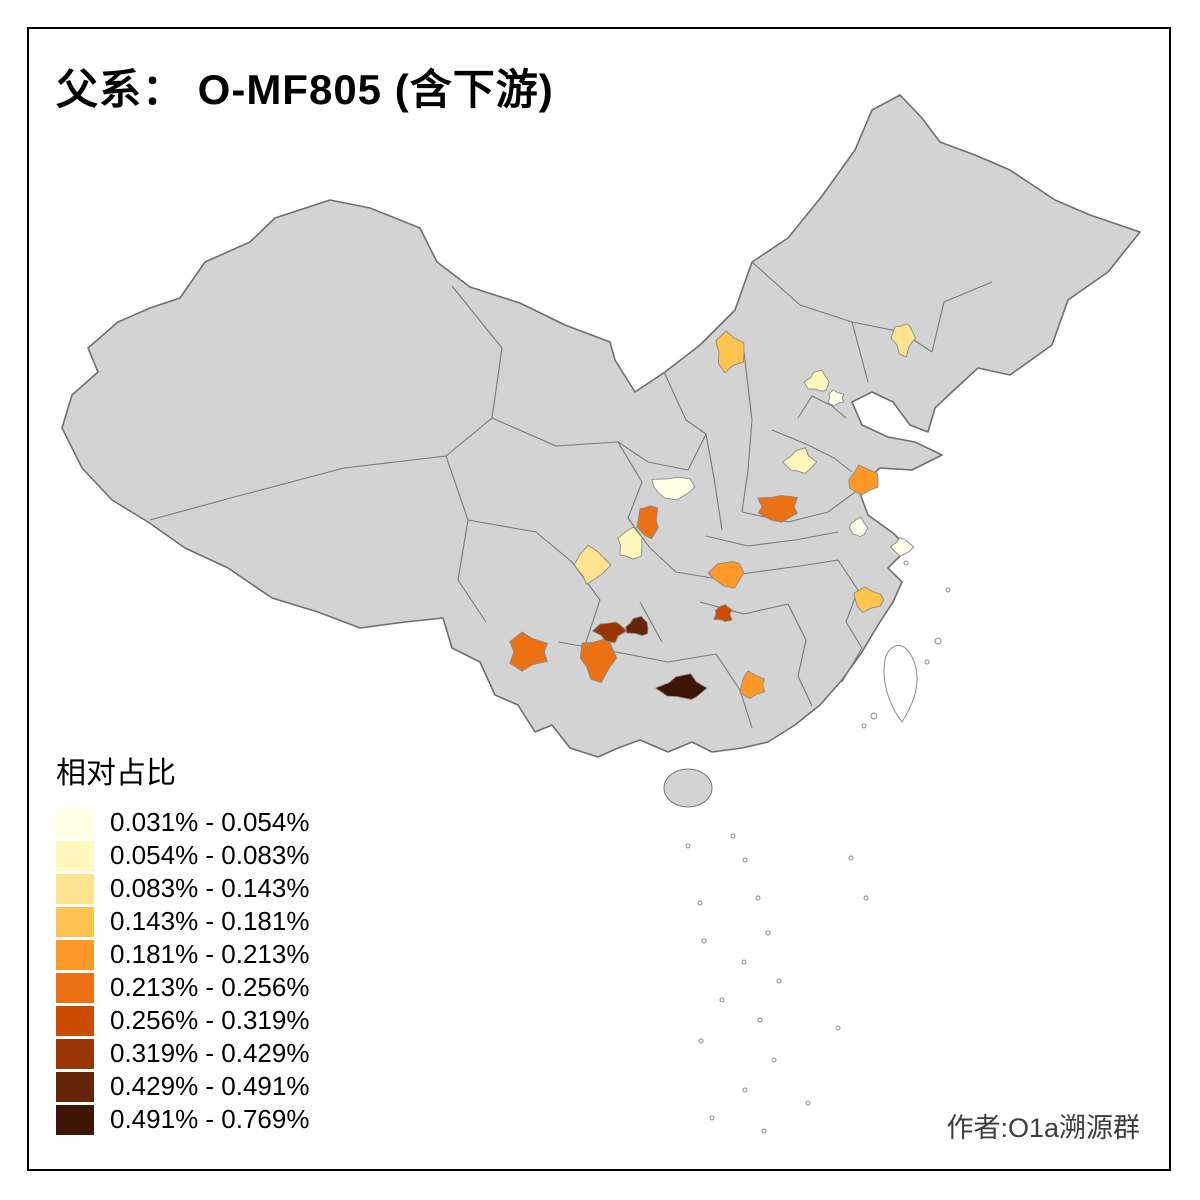  I want to click on legend-row: 0.429% - 0.491%, so click(182, 1086).